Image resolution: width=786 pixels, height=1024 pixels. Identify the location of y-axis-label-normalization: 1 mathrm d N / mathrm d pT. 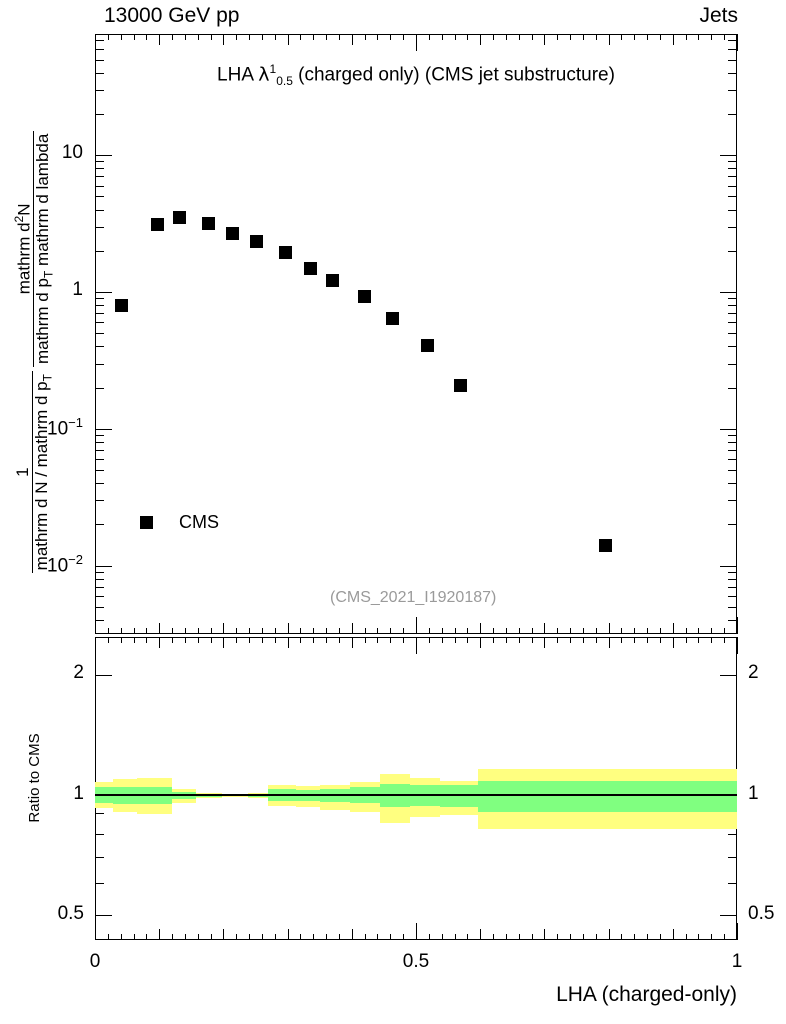
(33, 472).